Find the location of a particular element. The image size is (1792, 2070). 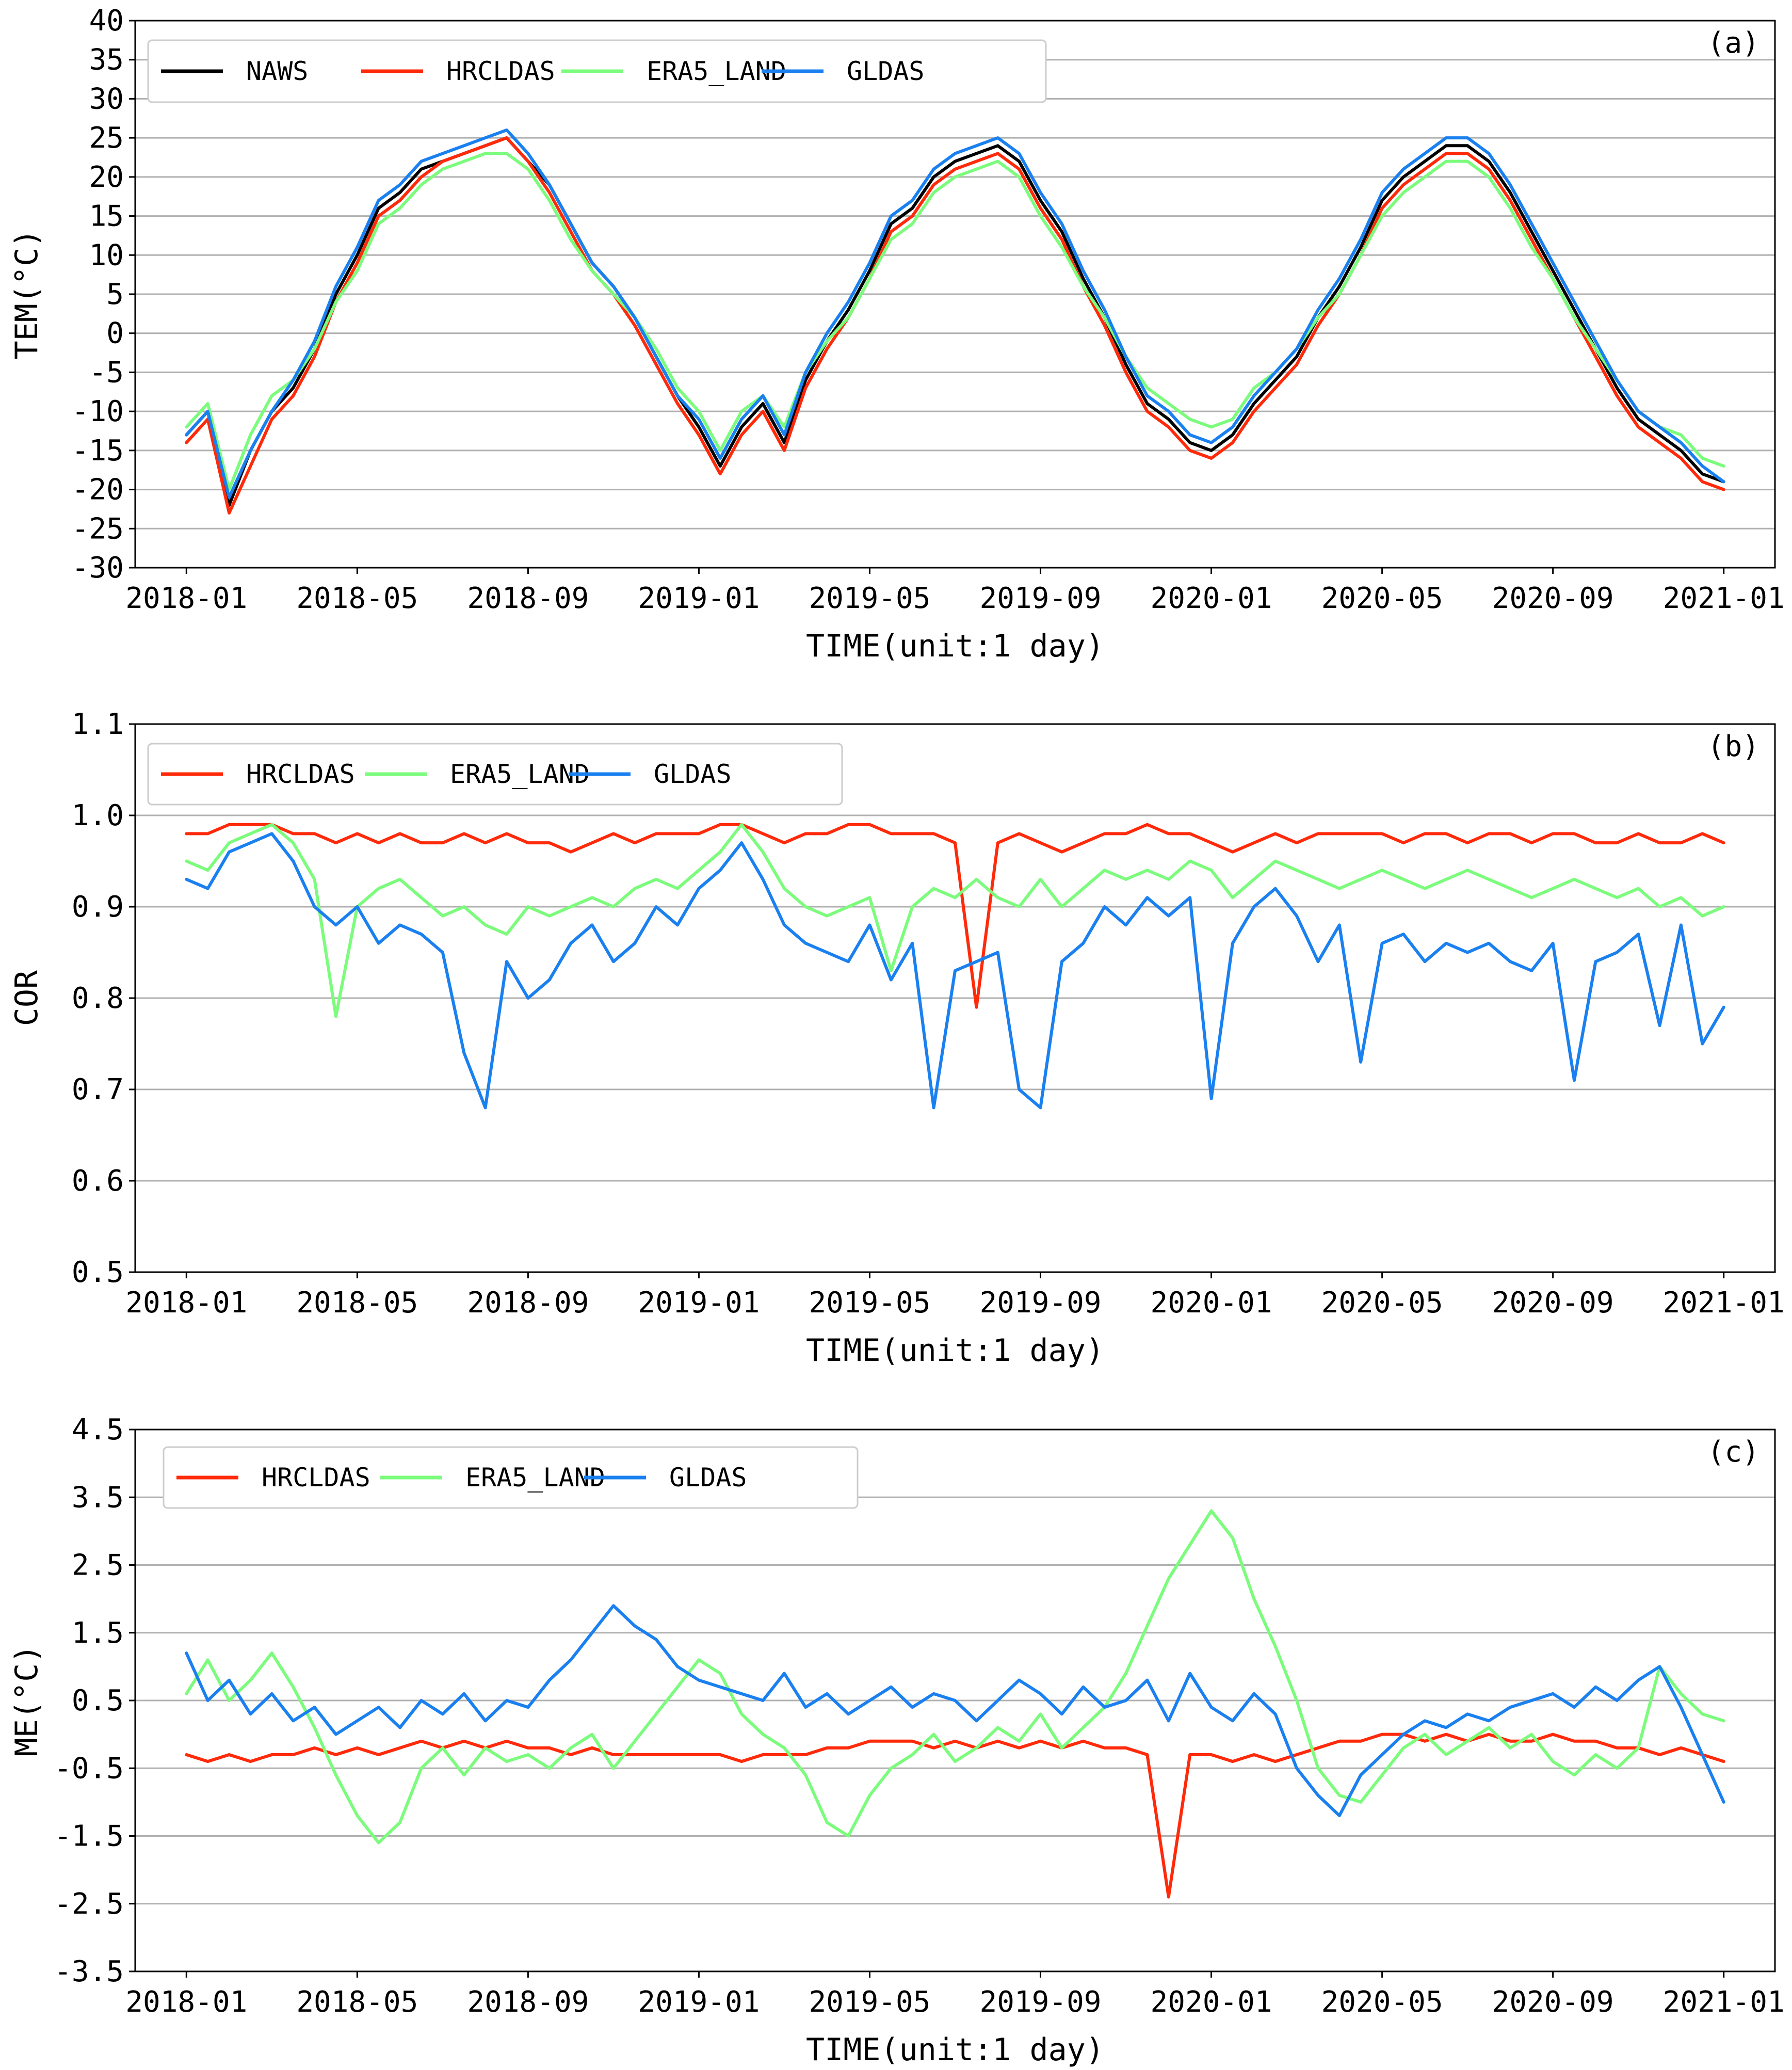

y-tick-label: 5 is located at coordinates (115, 294).